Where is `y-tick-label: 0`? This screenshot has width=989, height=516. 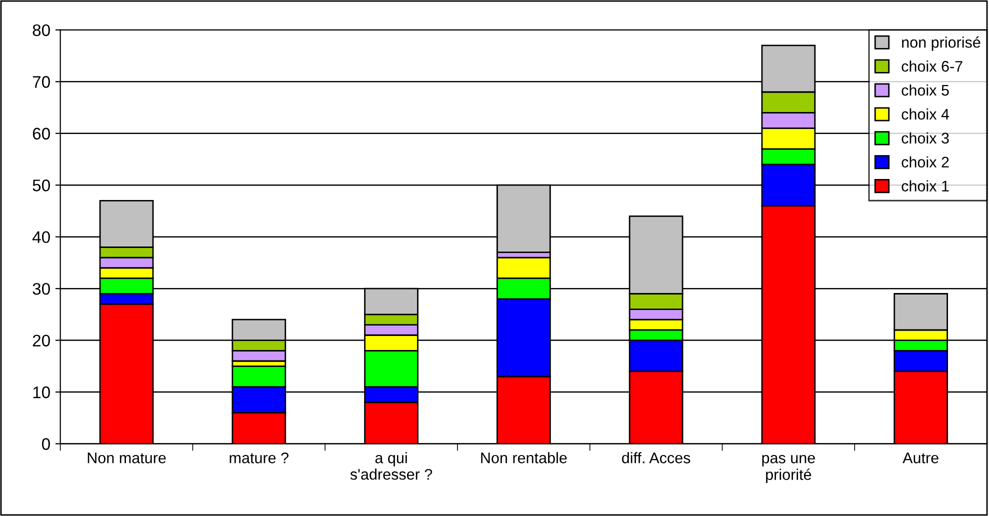 y-tick-label: 0 is located at coordinates (46, 444).